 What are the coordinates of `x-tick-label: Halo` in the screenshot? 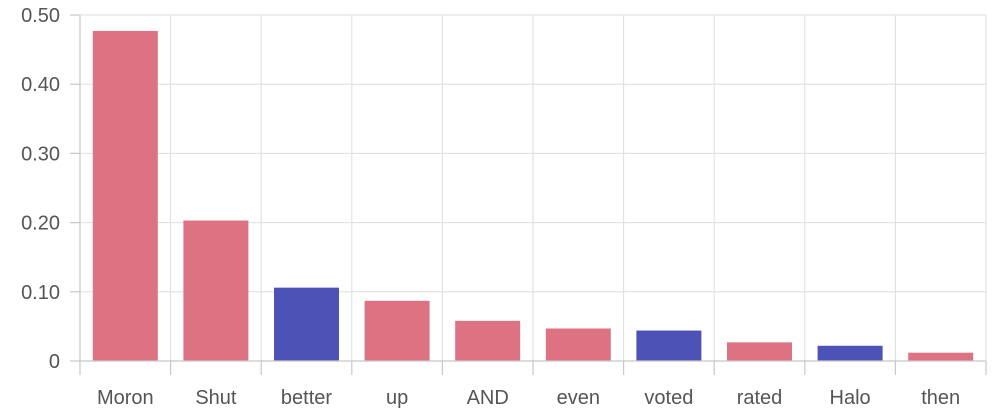 It's located at (850, 398).